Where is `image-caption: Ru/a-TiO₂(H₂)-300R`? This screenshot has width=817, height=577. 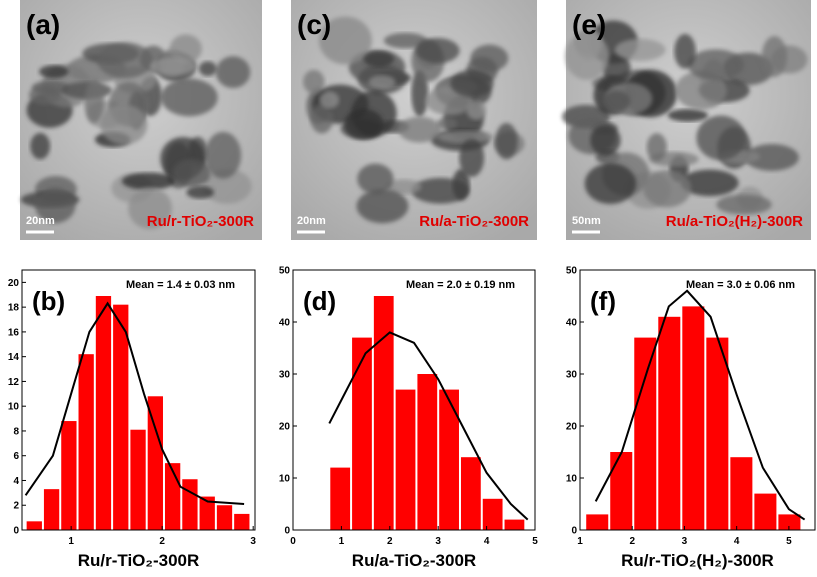
image-caption: Ru/a-TiO₂(H₂)-300R is located at coordinates (734, 221).